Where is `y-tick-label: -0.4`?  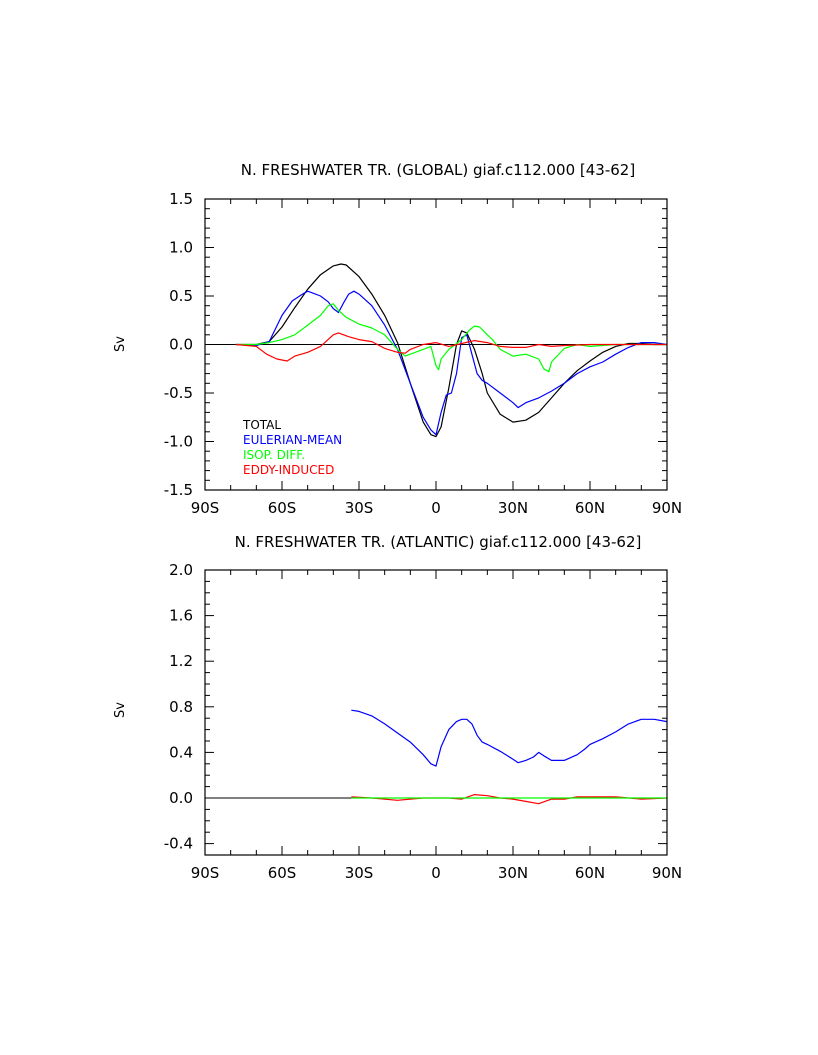
y-tick-label: -0.4 is located at coordinates (178, 844).